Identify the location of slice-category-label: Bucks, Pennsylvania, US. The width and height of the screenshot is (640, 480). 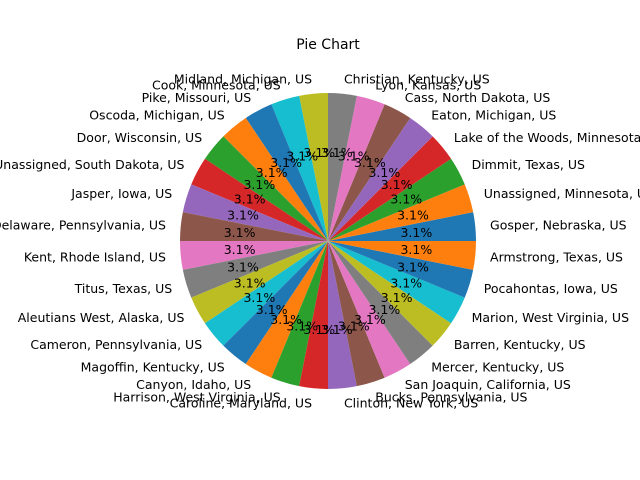
(451, 396).